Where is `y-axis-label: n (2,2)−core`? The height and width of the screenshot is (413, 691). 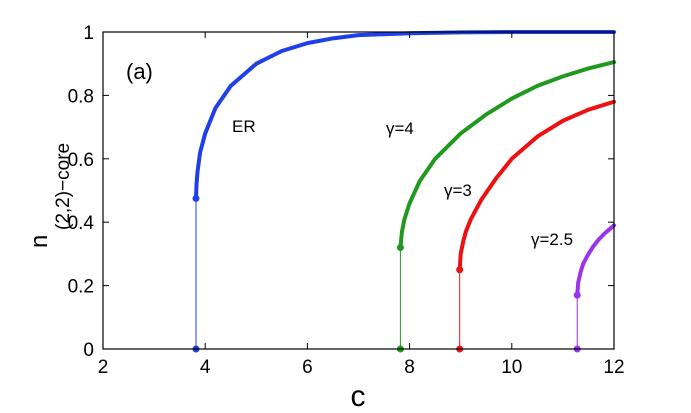
y-axis-label: n (2,2)−core is located at coordinates (50, 195).